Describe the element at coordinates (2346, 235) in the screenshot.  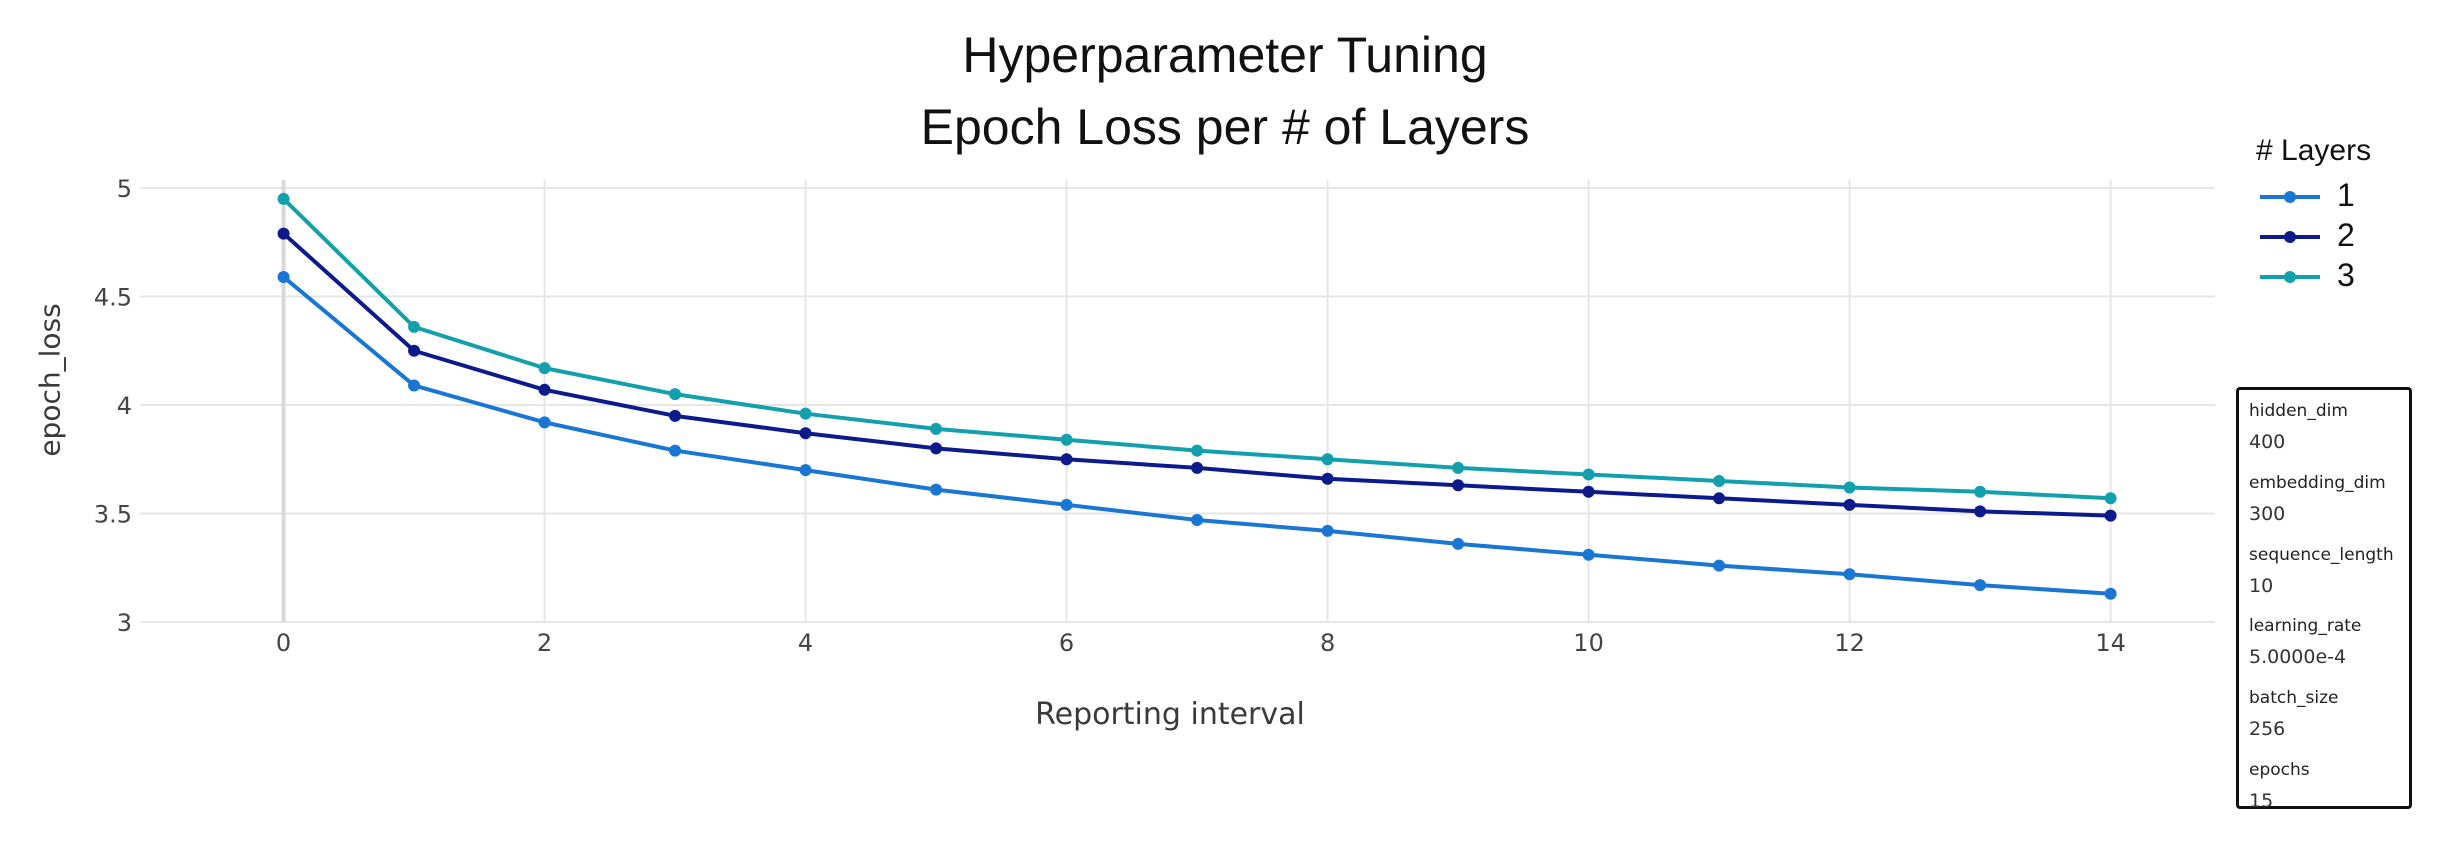
I see `legend-label: 2` at that location.